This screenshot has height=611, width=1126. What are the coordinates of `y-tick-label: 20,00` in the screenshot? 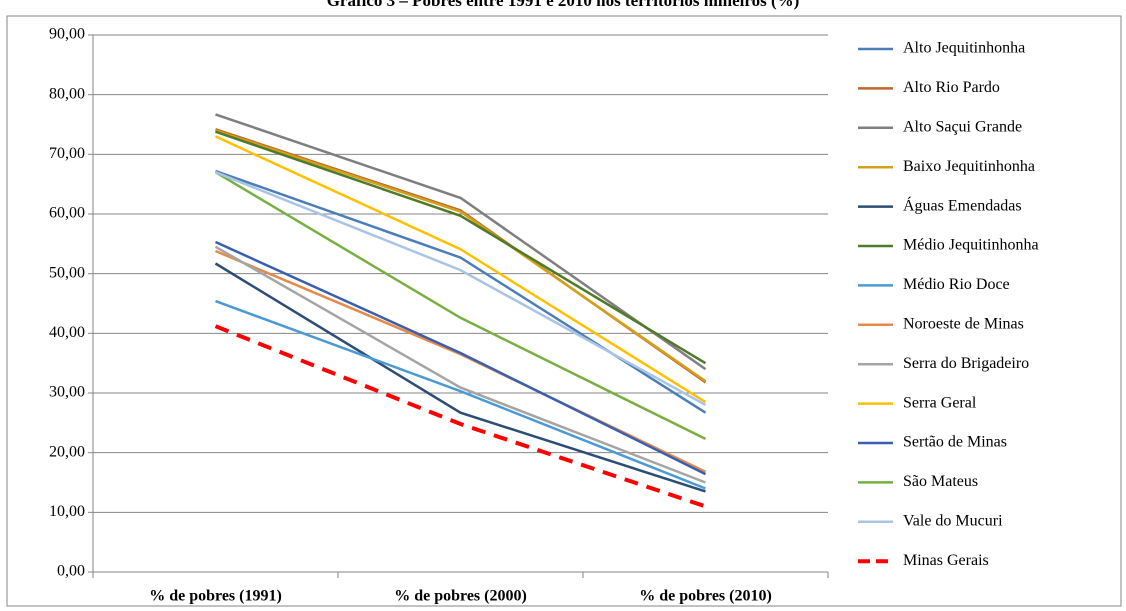 It's located at (67, 451).